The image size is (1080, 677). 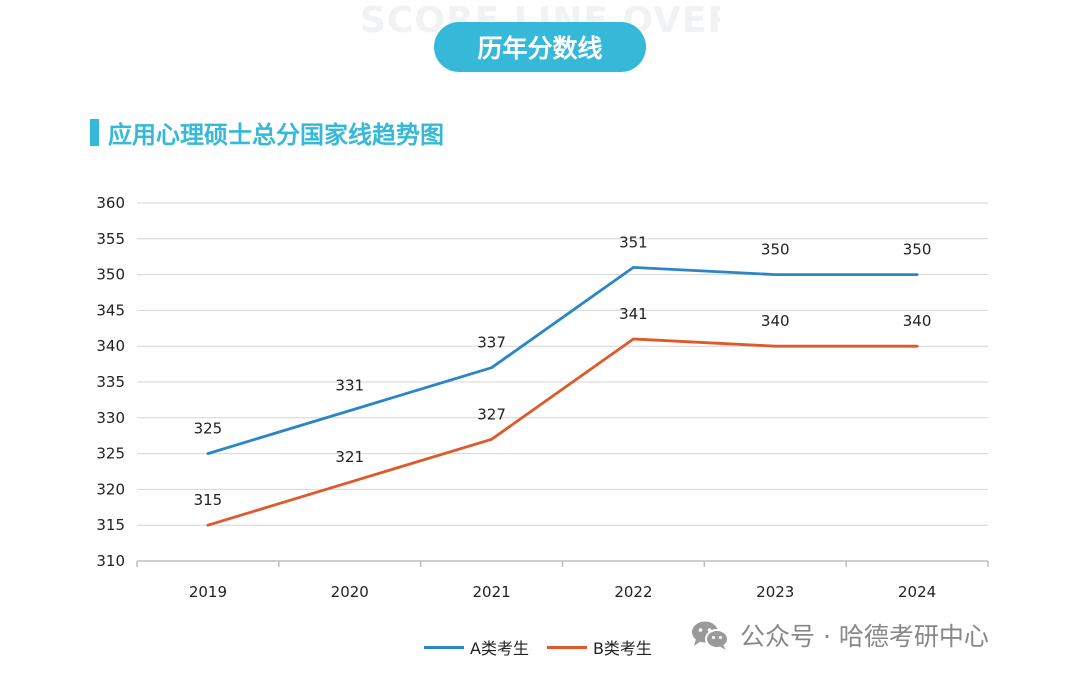 I want to click on data-label: 341, so click(x=633, y=314).